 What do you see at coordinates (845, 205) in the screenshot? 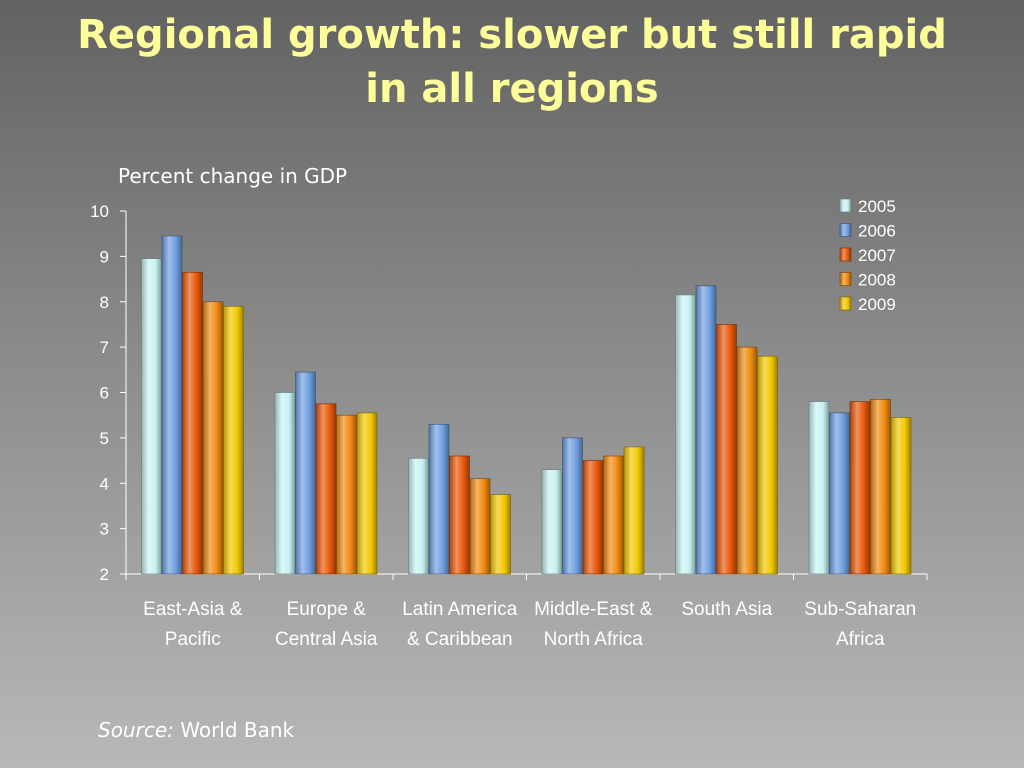
I see `legend-swatch-2005` at bounding box center [845, 205].